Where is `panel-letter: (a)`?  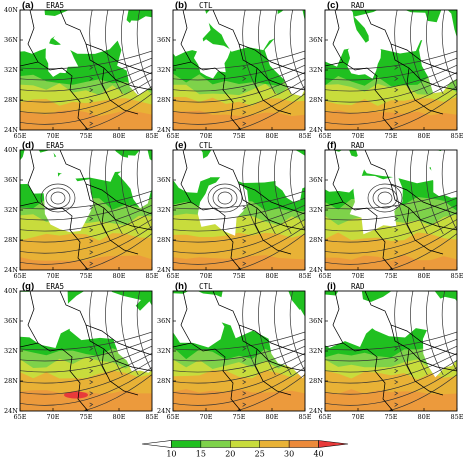
panel-letter: (a) is located at coordinates (28, 5).